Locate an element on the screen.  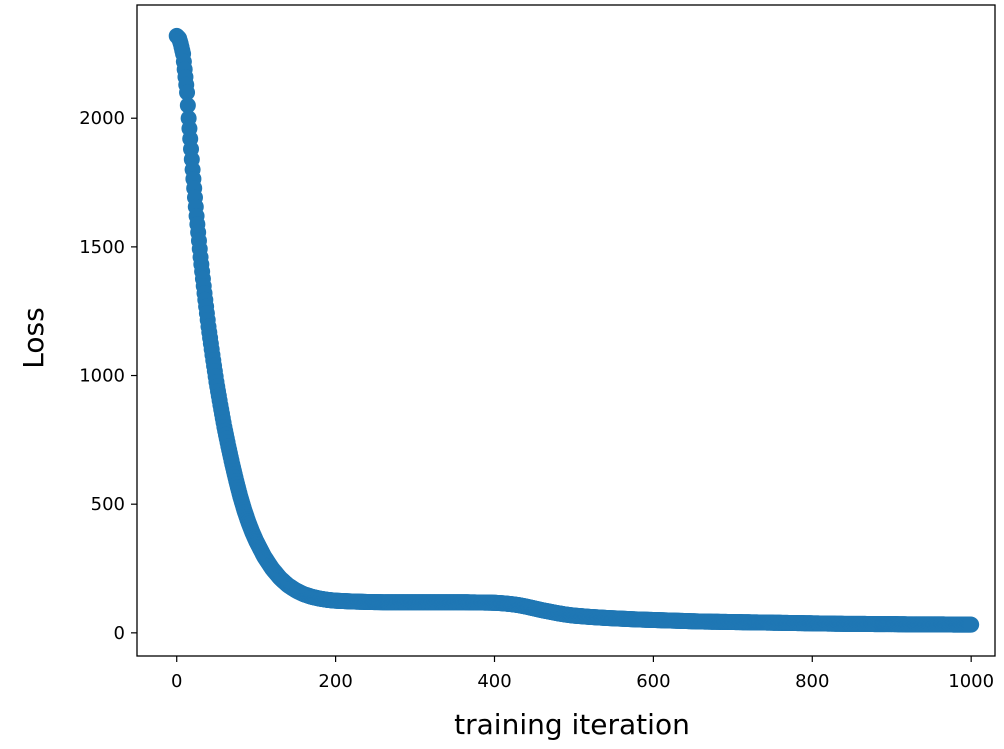
x-tick-label-1000: 1000 is located at coordinates (971, 681).